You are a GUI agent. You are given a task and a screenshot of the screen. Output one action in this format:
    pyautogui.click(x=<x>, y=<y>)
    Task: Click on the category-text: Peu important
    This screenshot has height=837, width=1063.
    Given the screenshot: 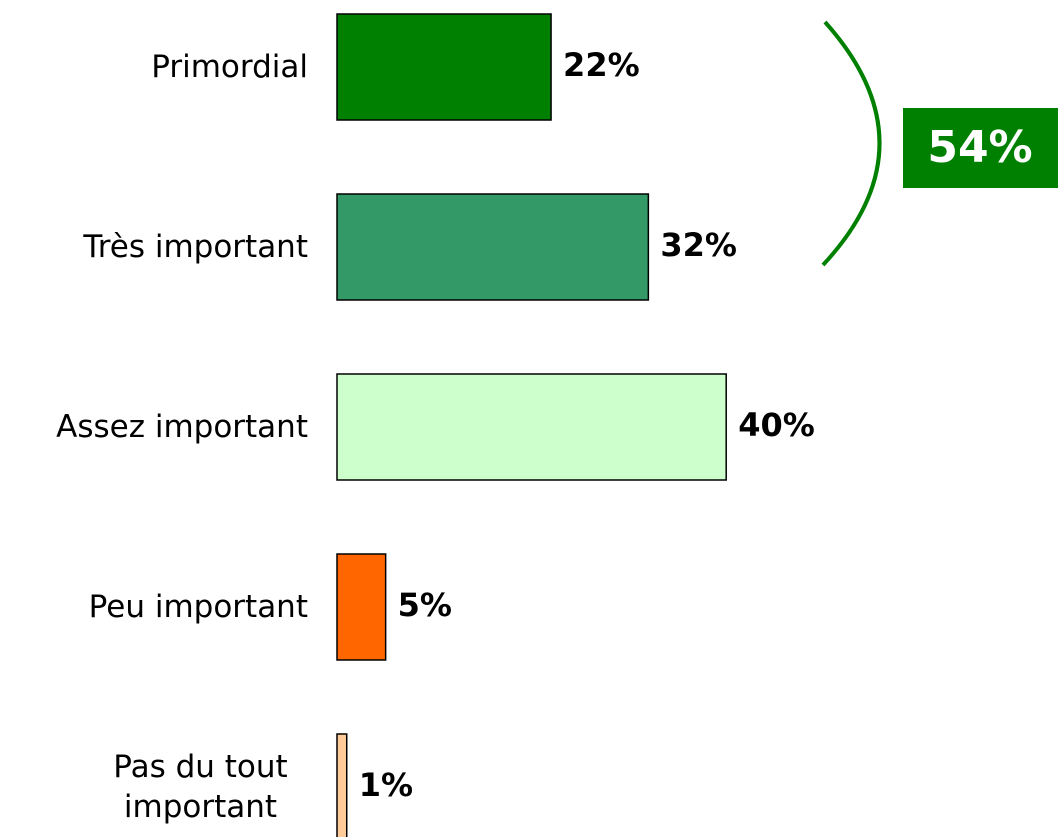 What is the action you would take?
    pyautogui.click(x=198, y=606)
    